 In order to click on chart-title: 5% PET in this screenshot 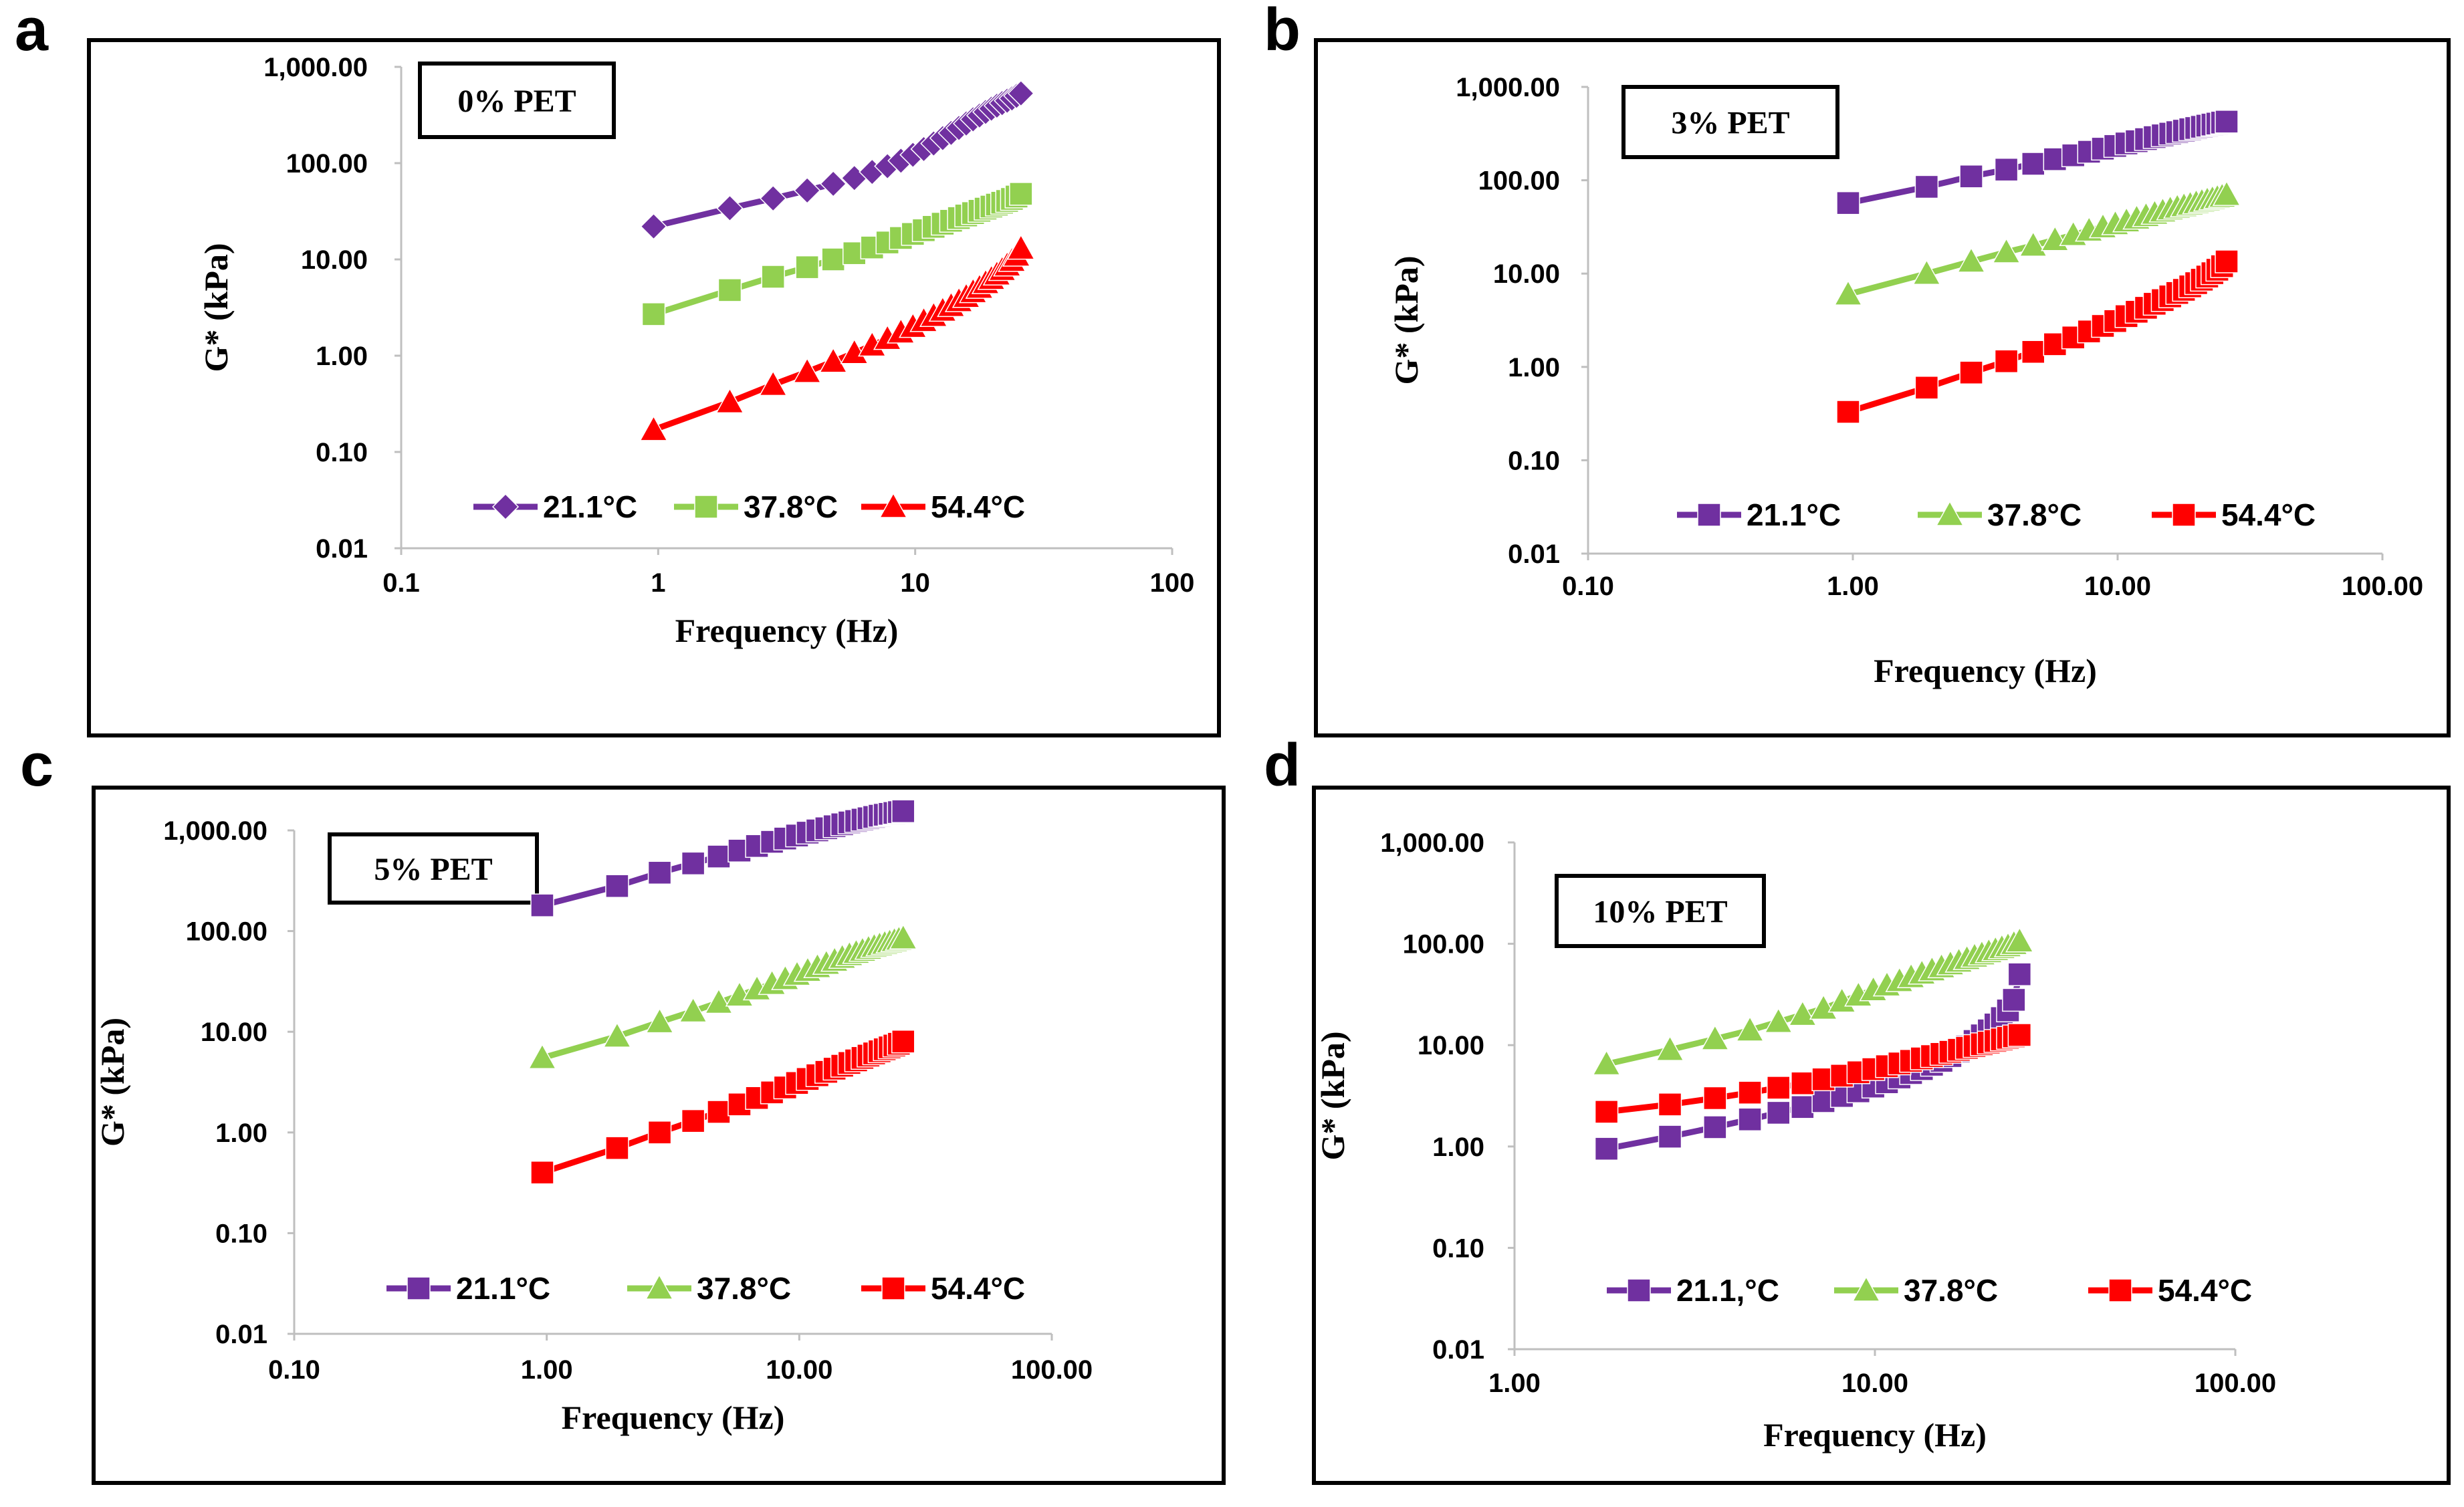, I will do `click(433, 870)`.